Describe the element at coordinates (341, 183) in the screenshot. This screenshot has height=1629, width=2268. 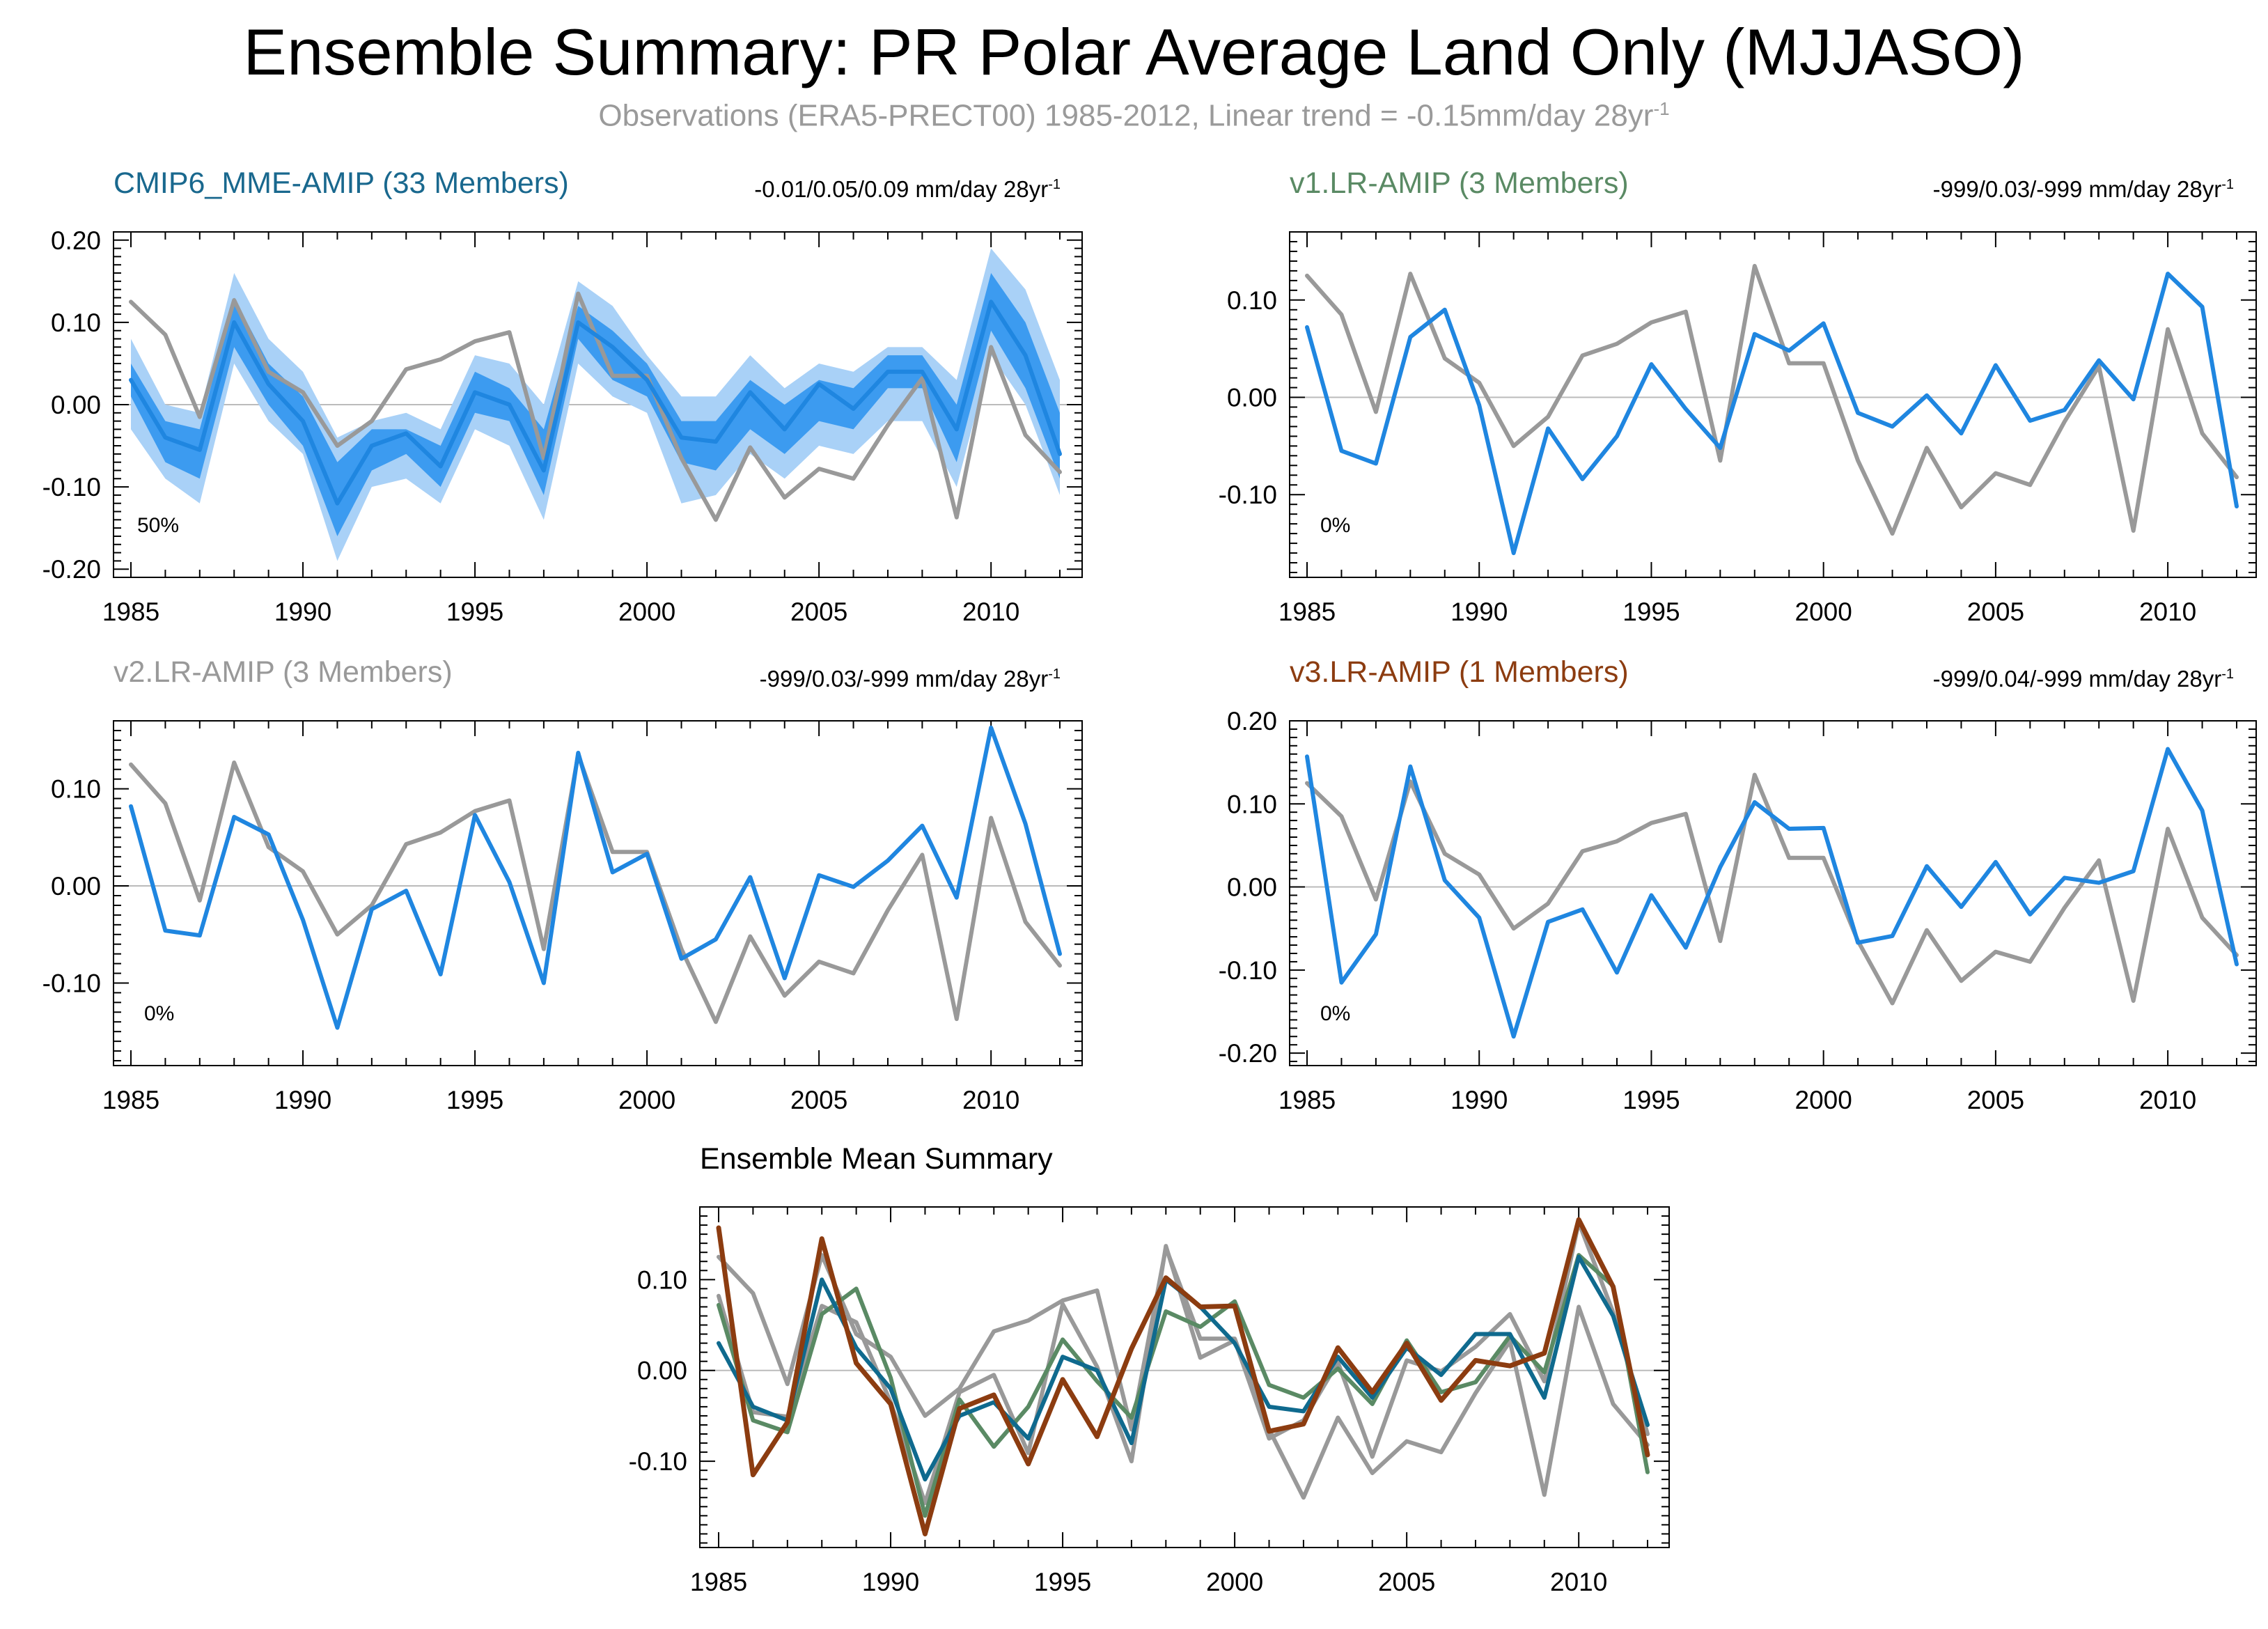
I see `cmip6-panel-title: CMIP6_MME-AMIP (33 Members)` at that location.